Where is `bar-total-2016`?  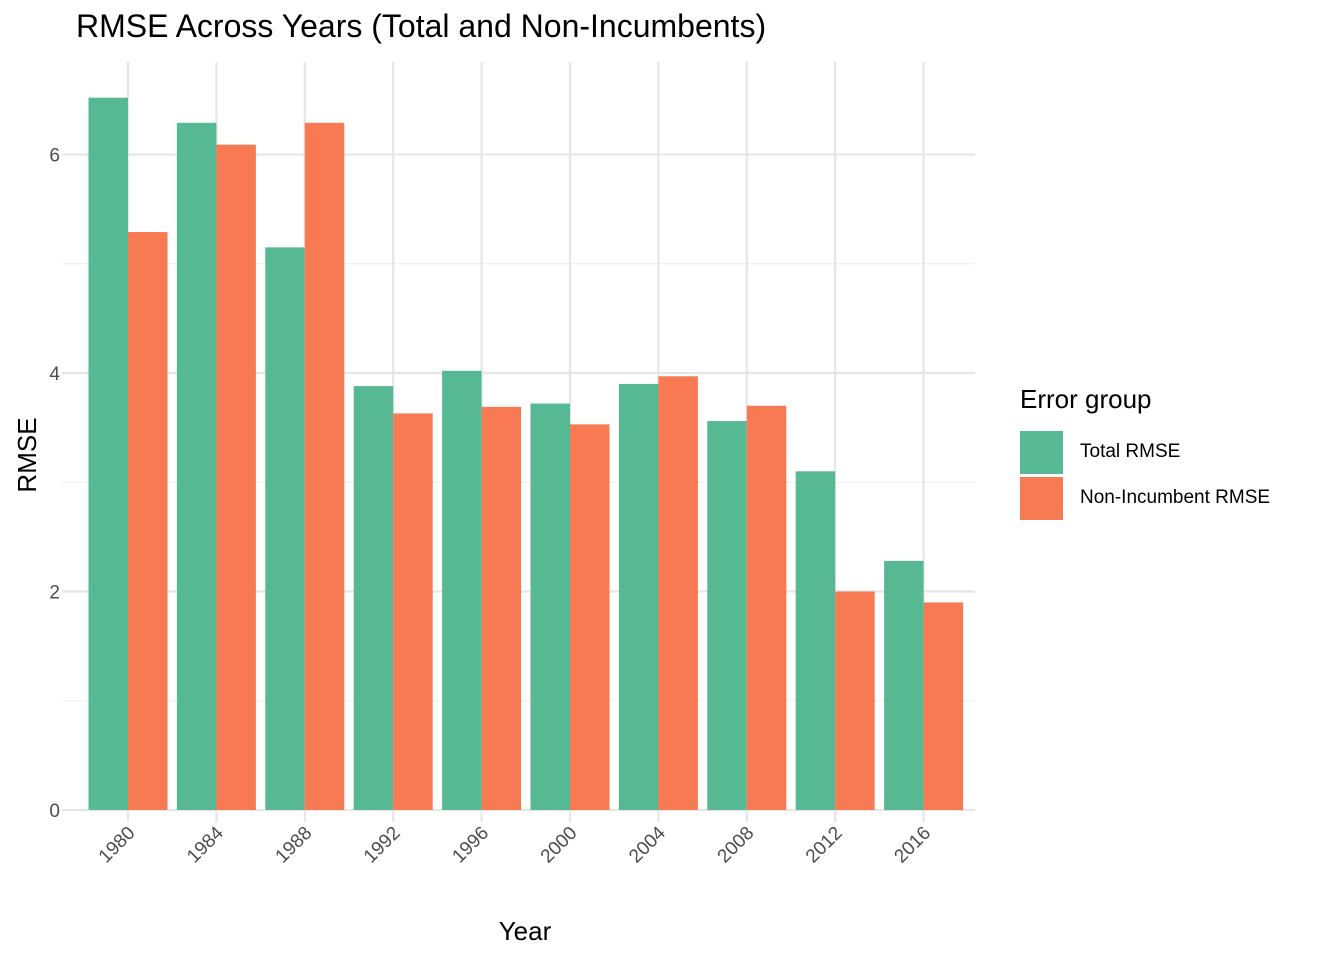
bar-total-2016 is located at coordinates (904, 685).